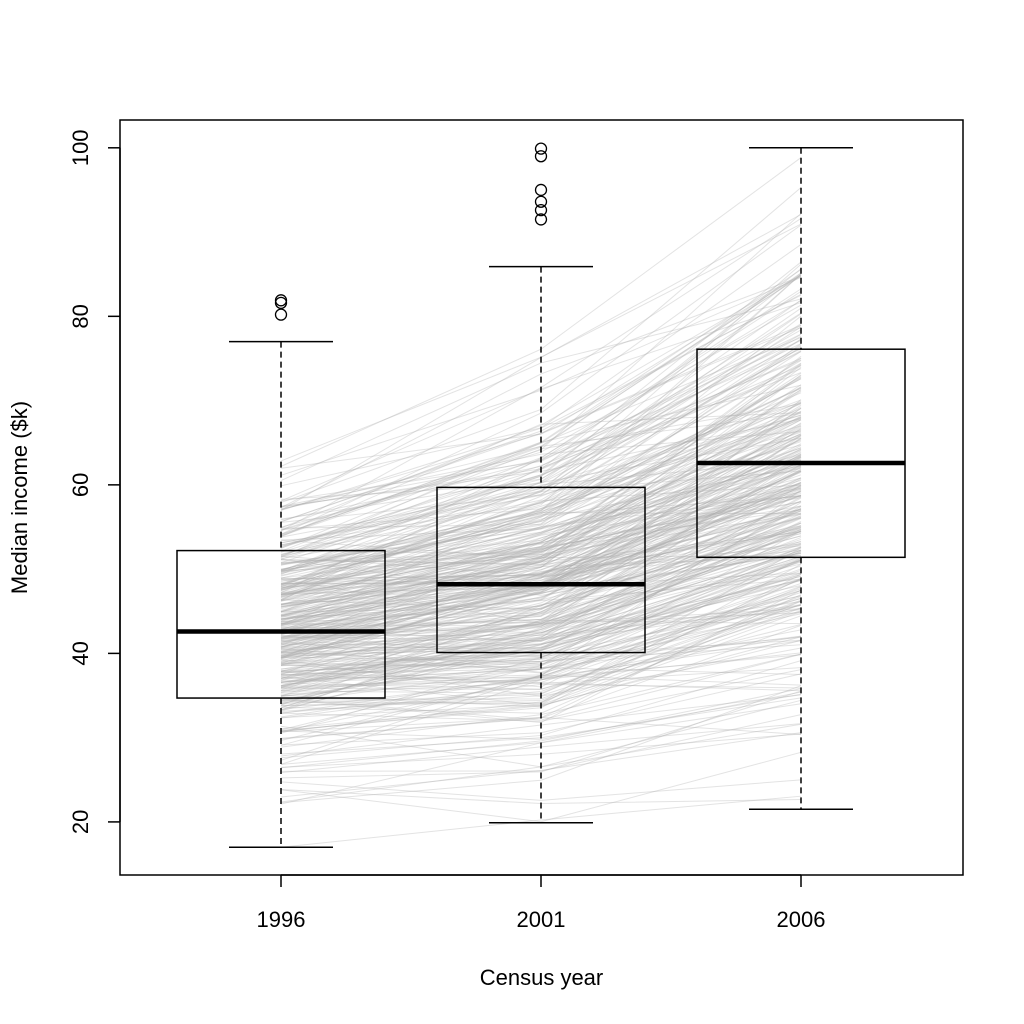 This screenshot has height=1024, width=1024. I want to click on y-axis-title: Median income ($k), so click(19, 497).